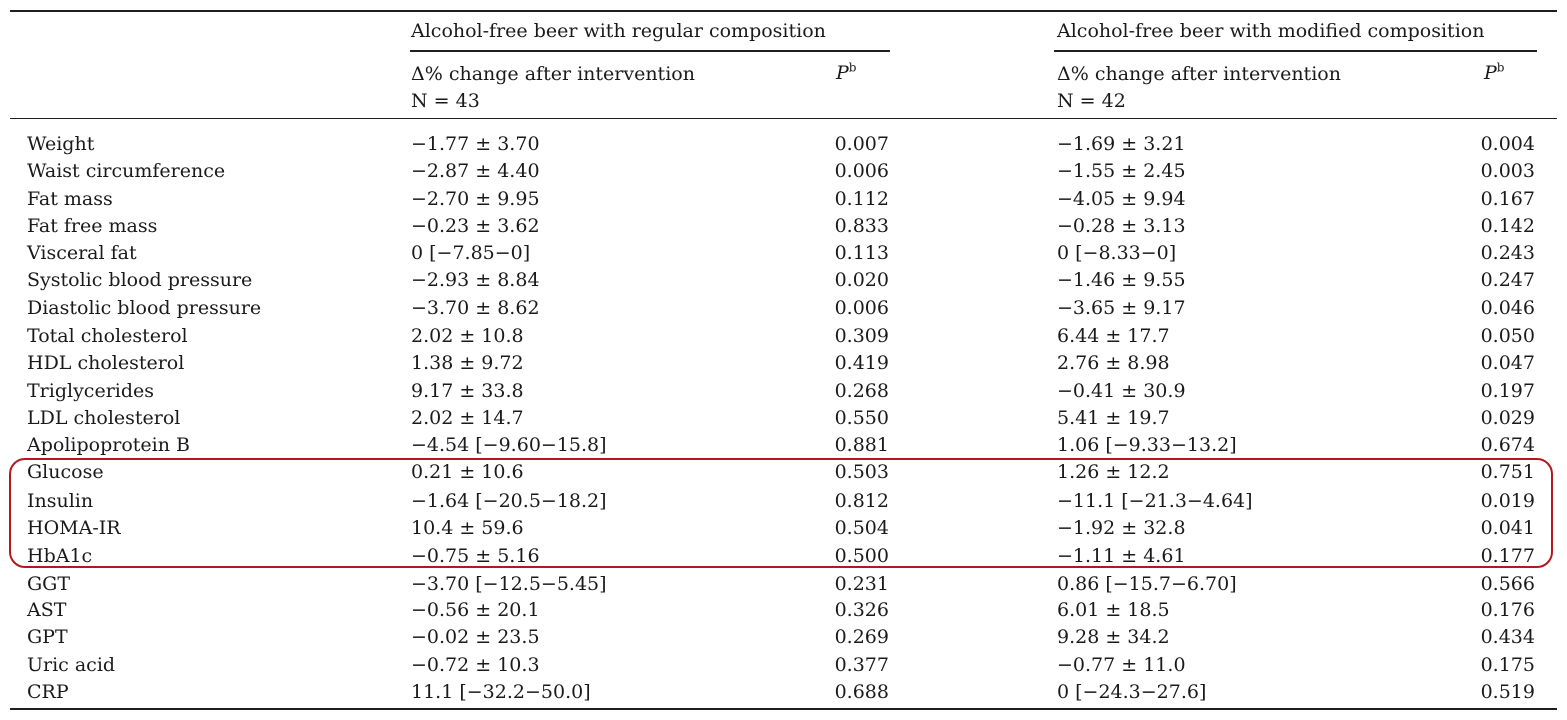  I want to click on regular-p-cell: 0.006, so click(861, 308).